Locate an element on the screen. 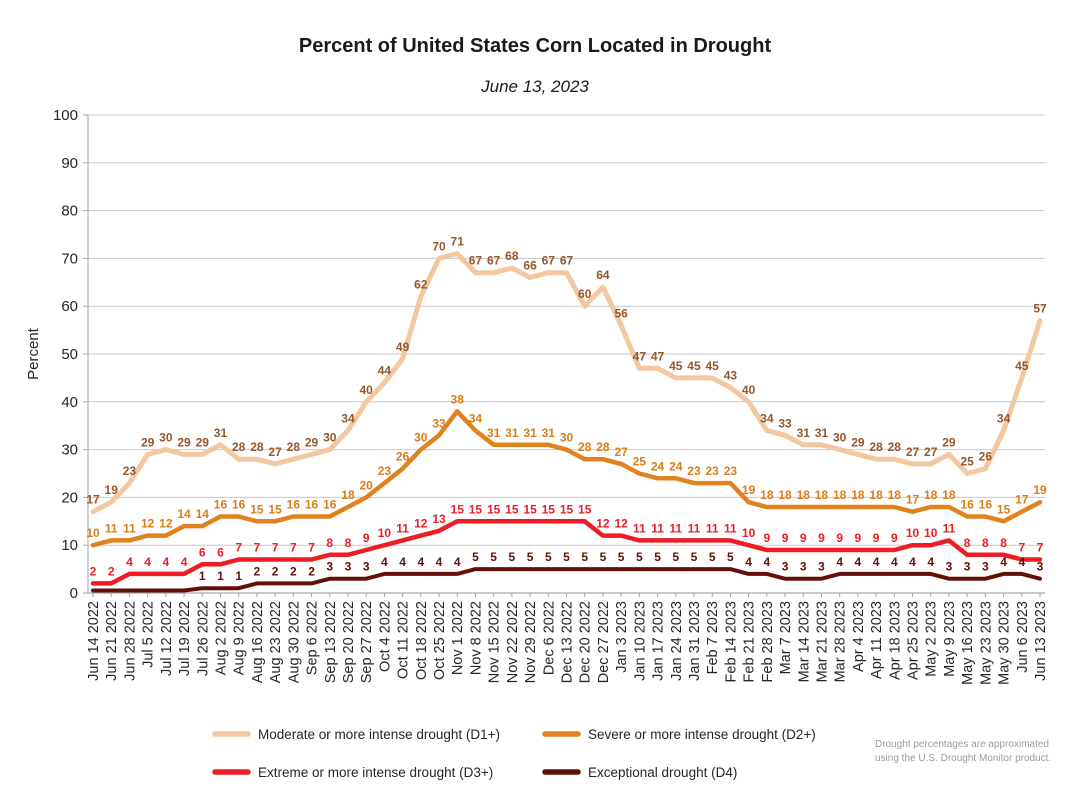  data-label-D1+: 70 is located at coordinates (439, 246).